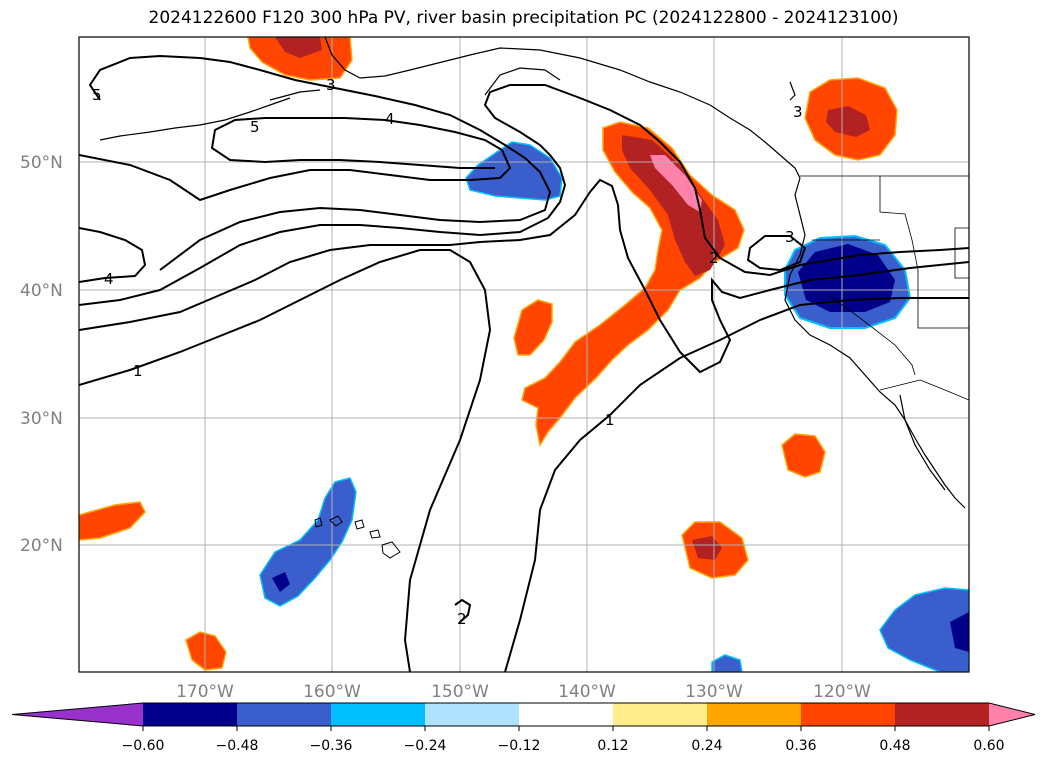  What do you see at coordinates (237, 746) in the screenshot?
I see `colorbar-tick-label: −0.48` at bounding box center [237, 746].